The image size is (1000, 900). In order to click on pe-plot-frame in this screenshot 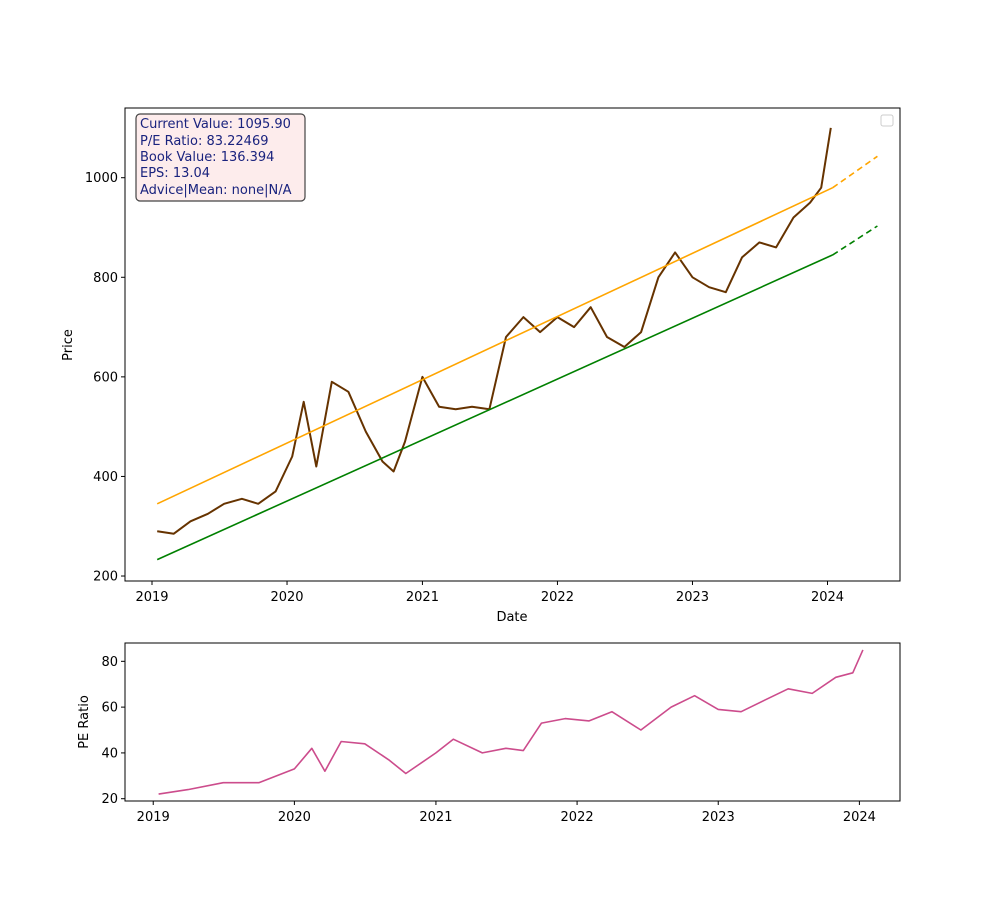, I will do `click(512, 722)`.